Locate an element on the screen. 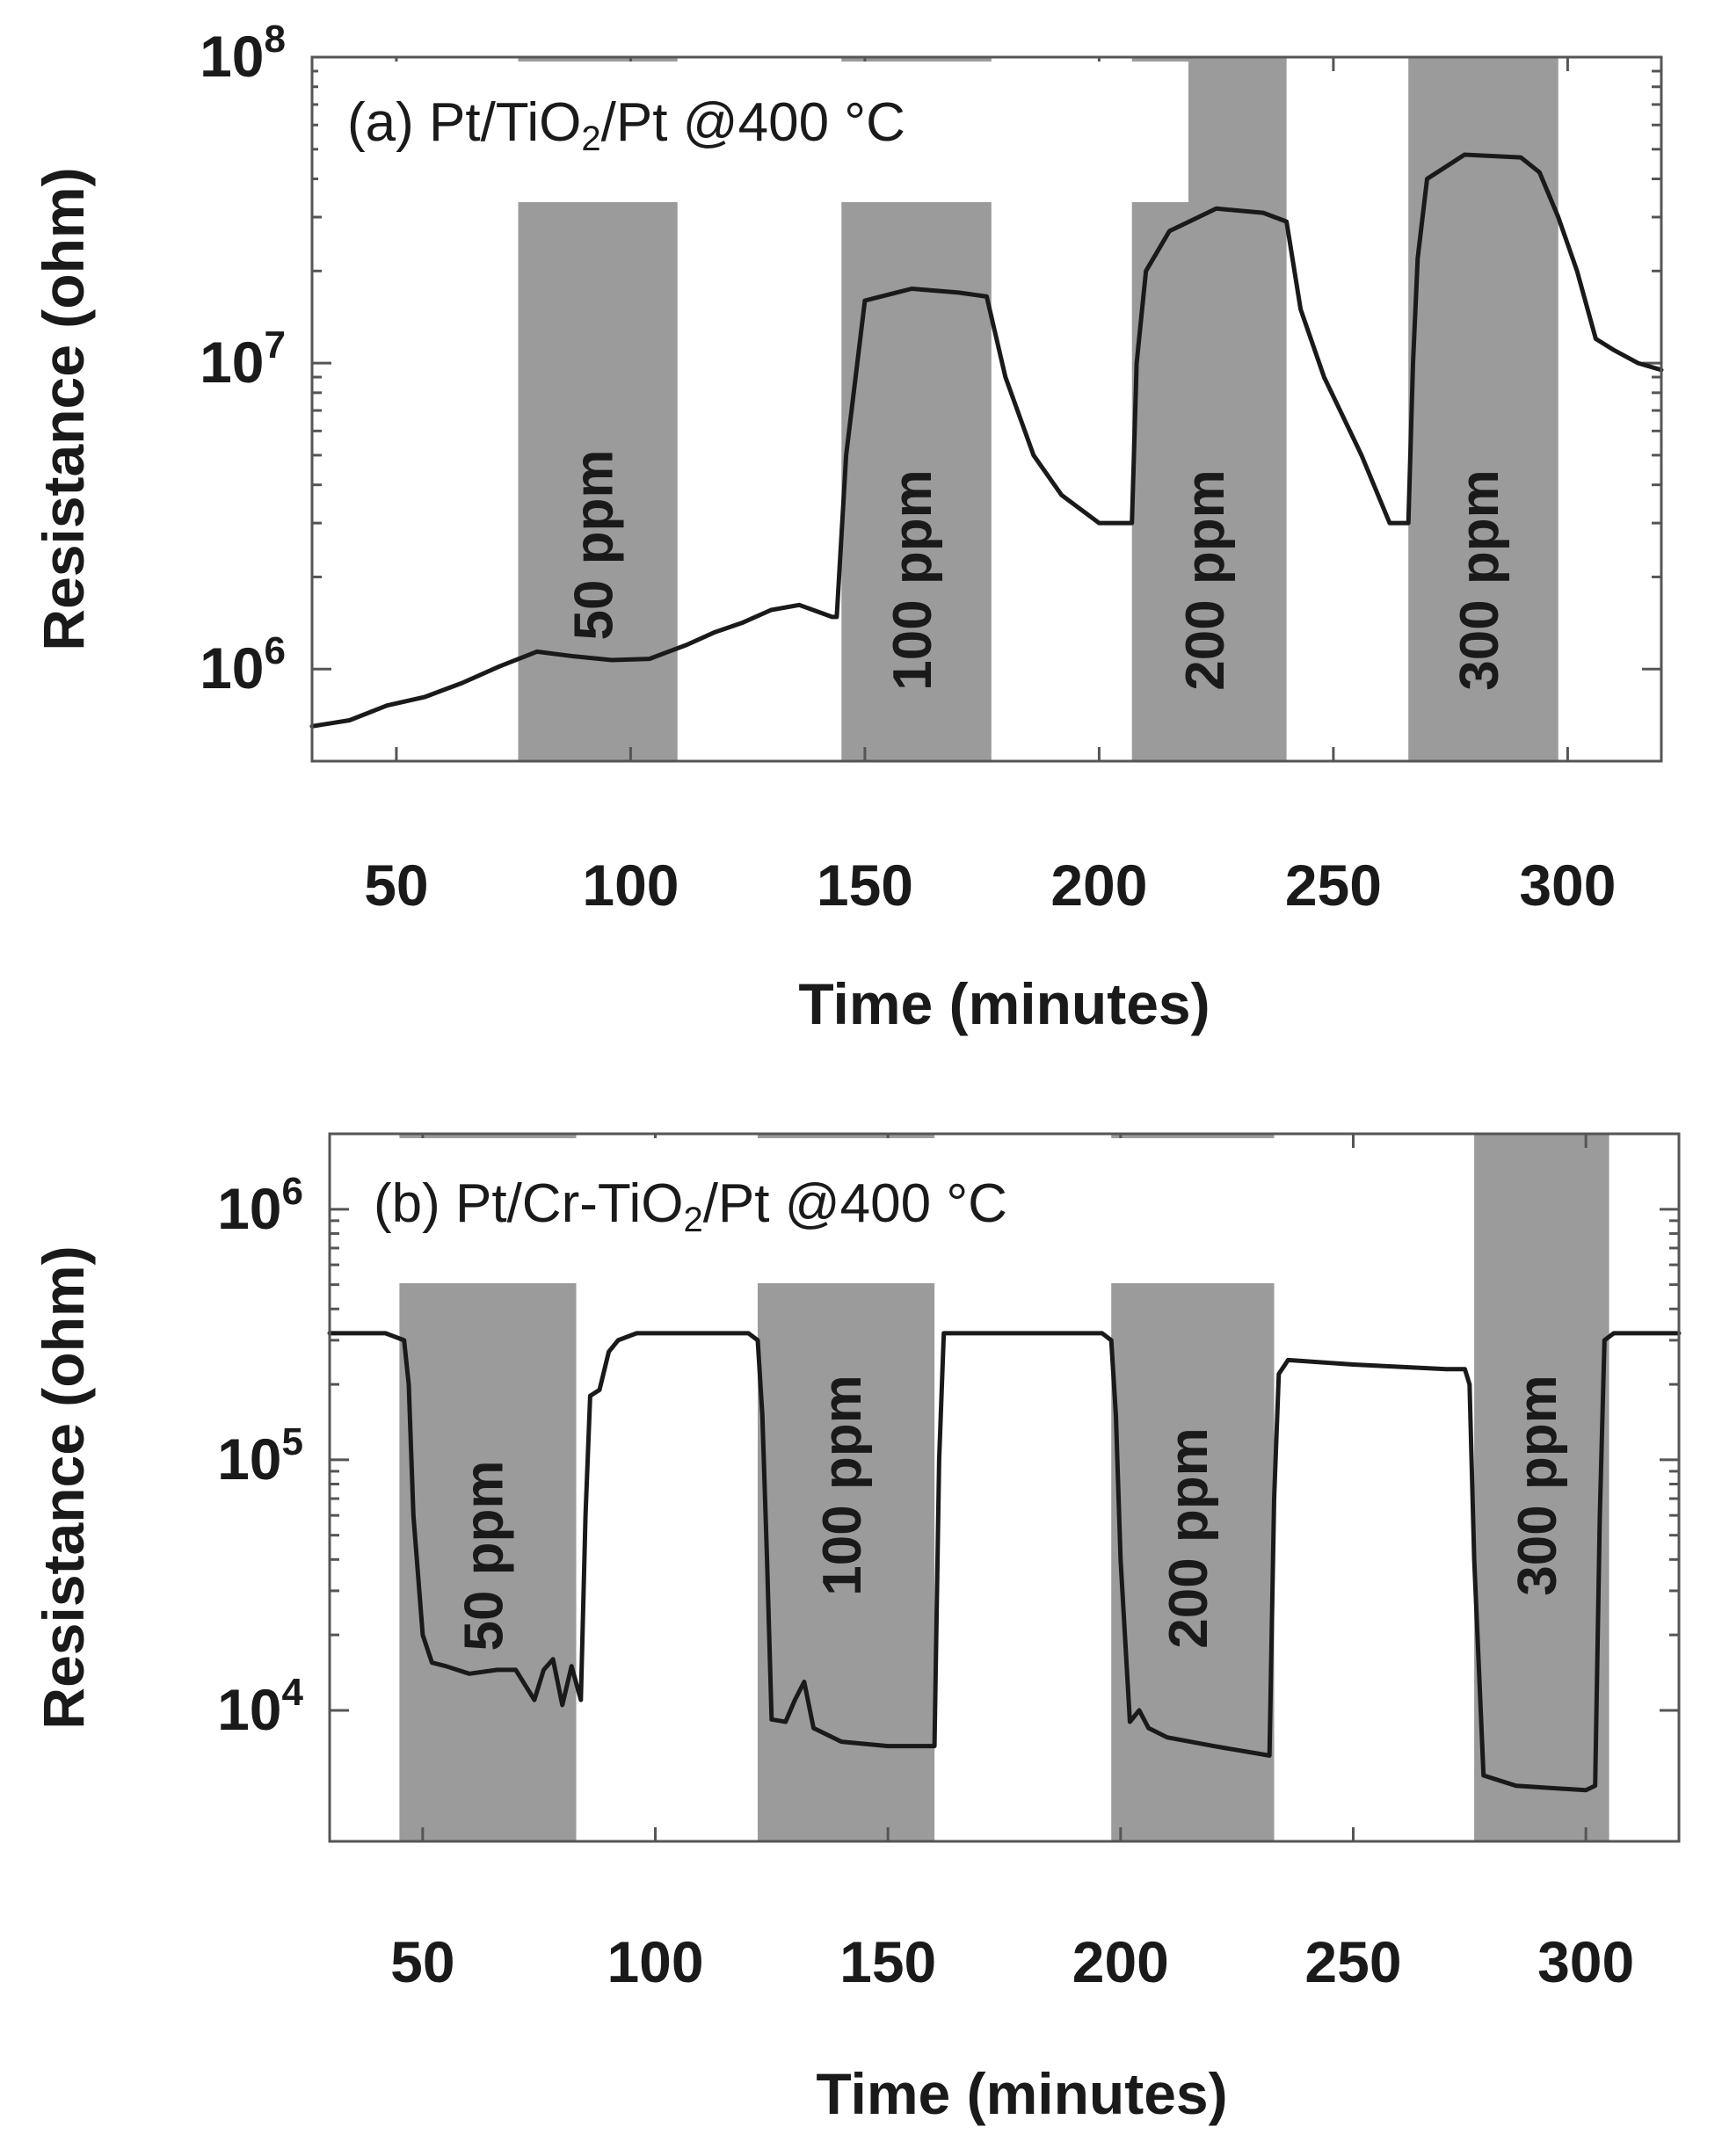 Image resolution: width=1722 pixels, height=2156 pixels. panel-a-x-tick-labels: 50 100 150 200 250 300 is located at coordinates (990, 885).